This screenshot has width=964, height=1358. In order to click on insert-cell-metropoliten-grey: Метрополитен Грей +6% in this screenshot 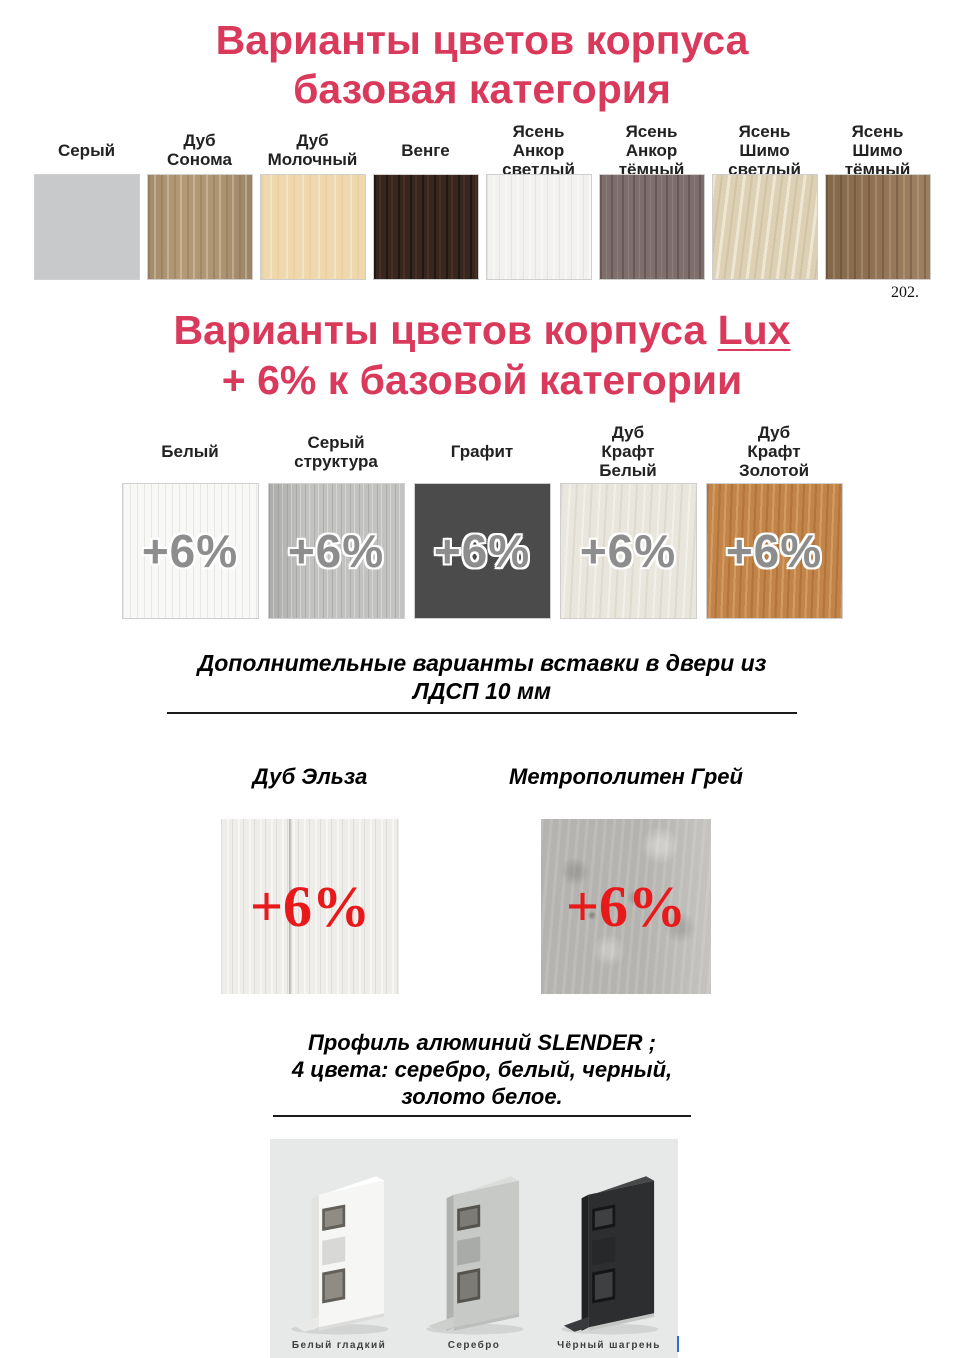, I will do `click(626, 879)`.